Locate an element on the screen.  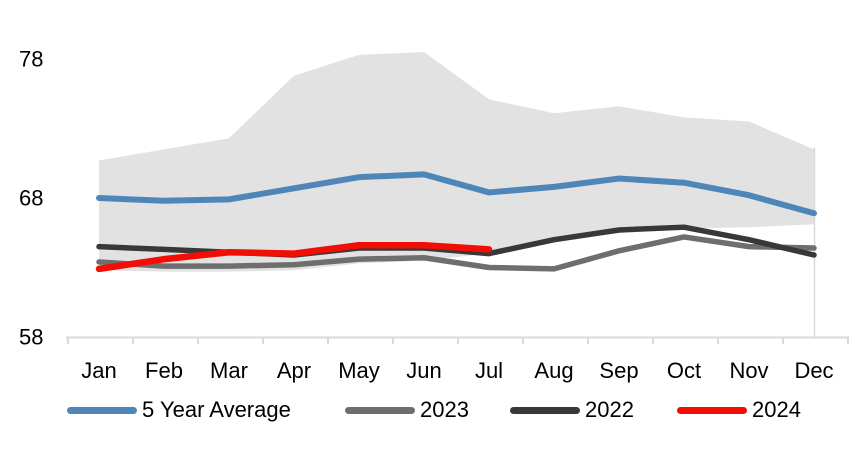
legend-swatch-5-year-average-line is located at coordinates (102, 410).